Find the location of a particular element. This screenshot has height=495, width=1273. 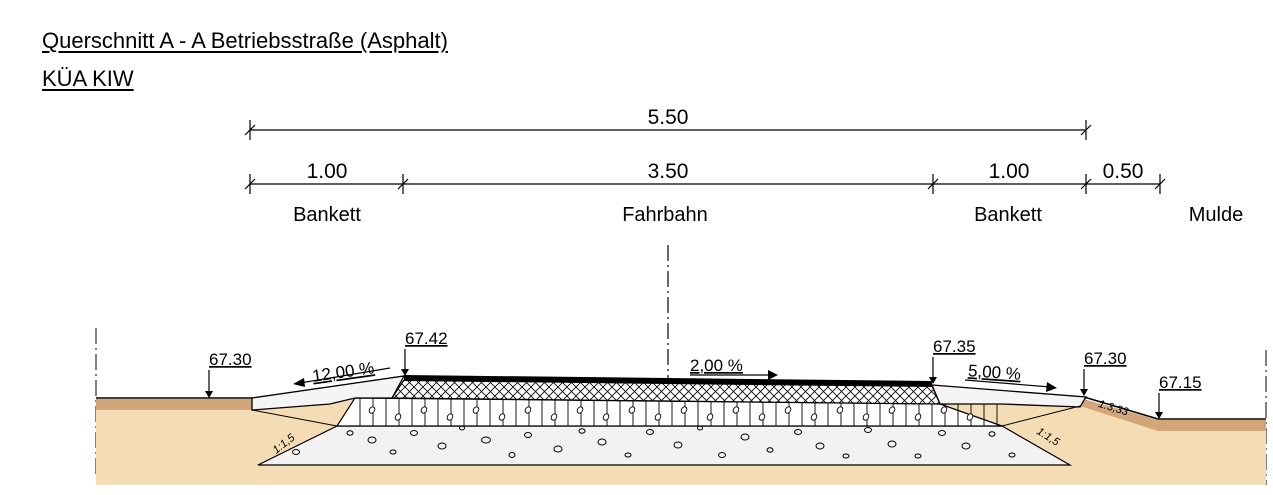

topsoil-left is located at coordinates (174, 404).